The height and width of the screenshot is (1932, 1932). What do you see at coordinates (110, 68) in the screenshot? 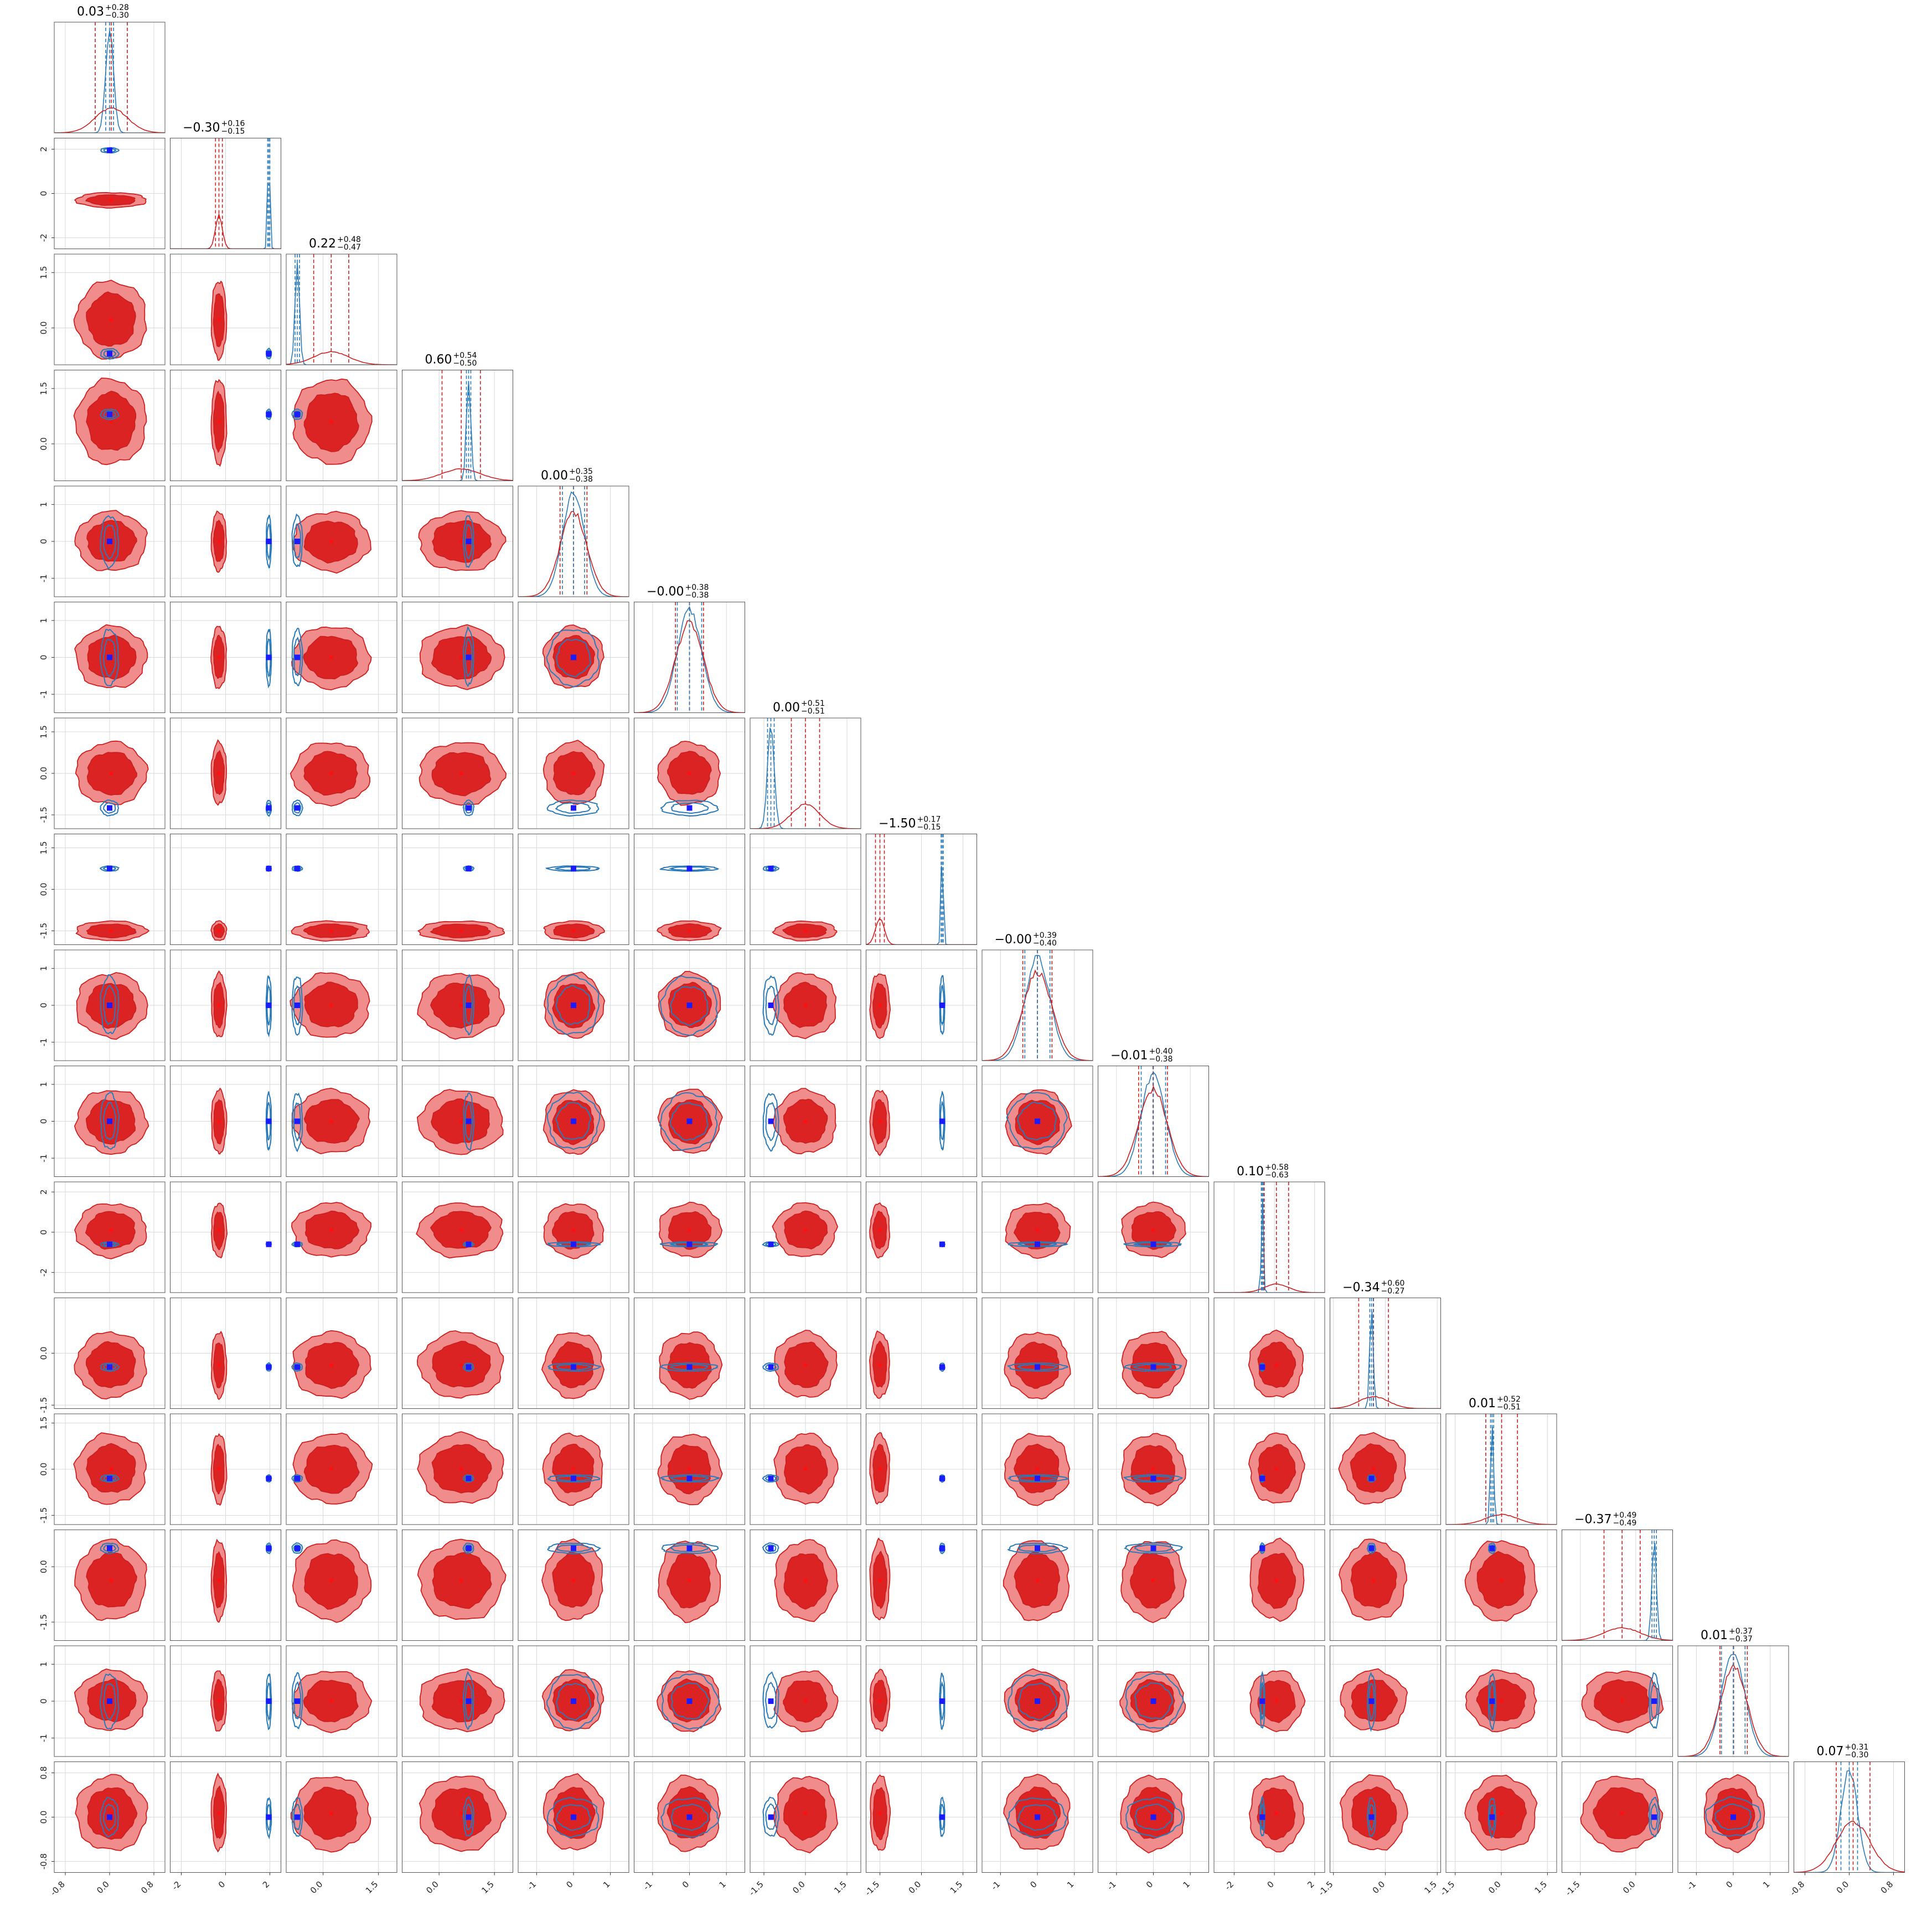
I see `panel-0-0: 0.03 +0.28−0.30` at bounding box center [110, 68].